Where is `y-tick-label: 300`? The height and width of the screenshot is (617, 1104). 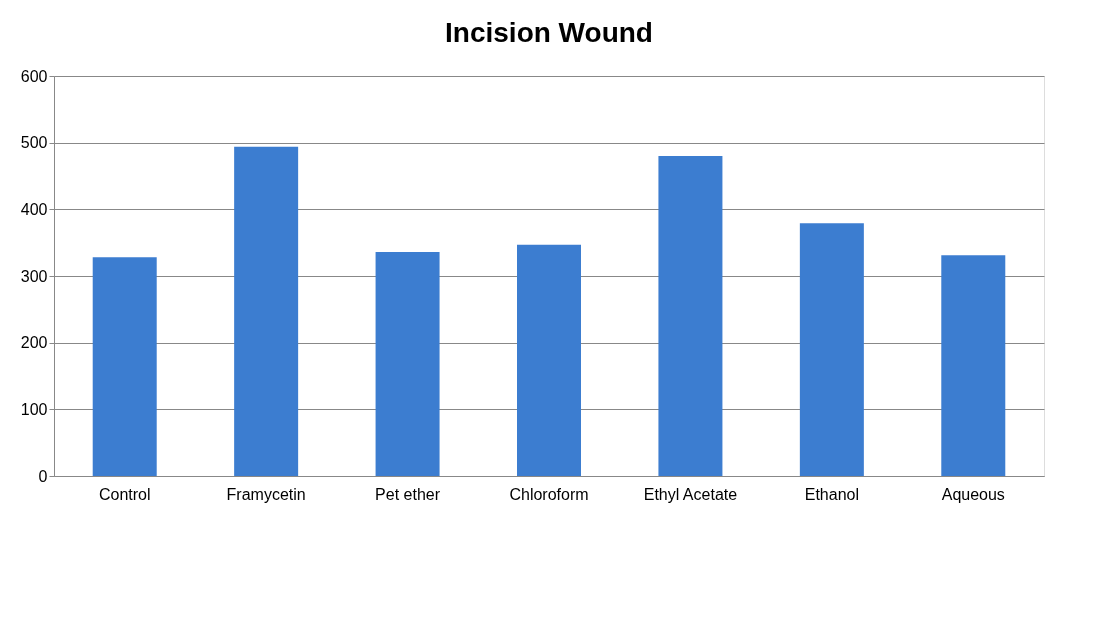 y-tick-label: 300 is located at coordinates (34, 276).